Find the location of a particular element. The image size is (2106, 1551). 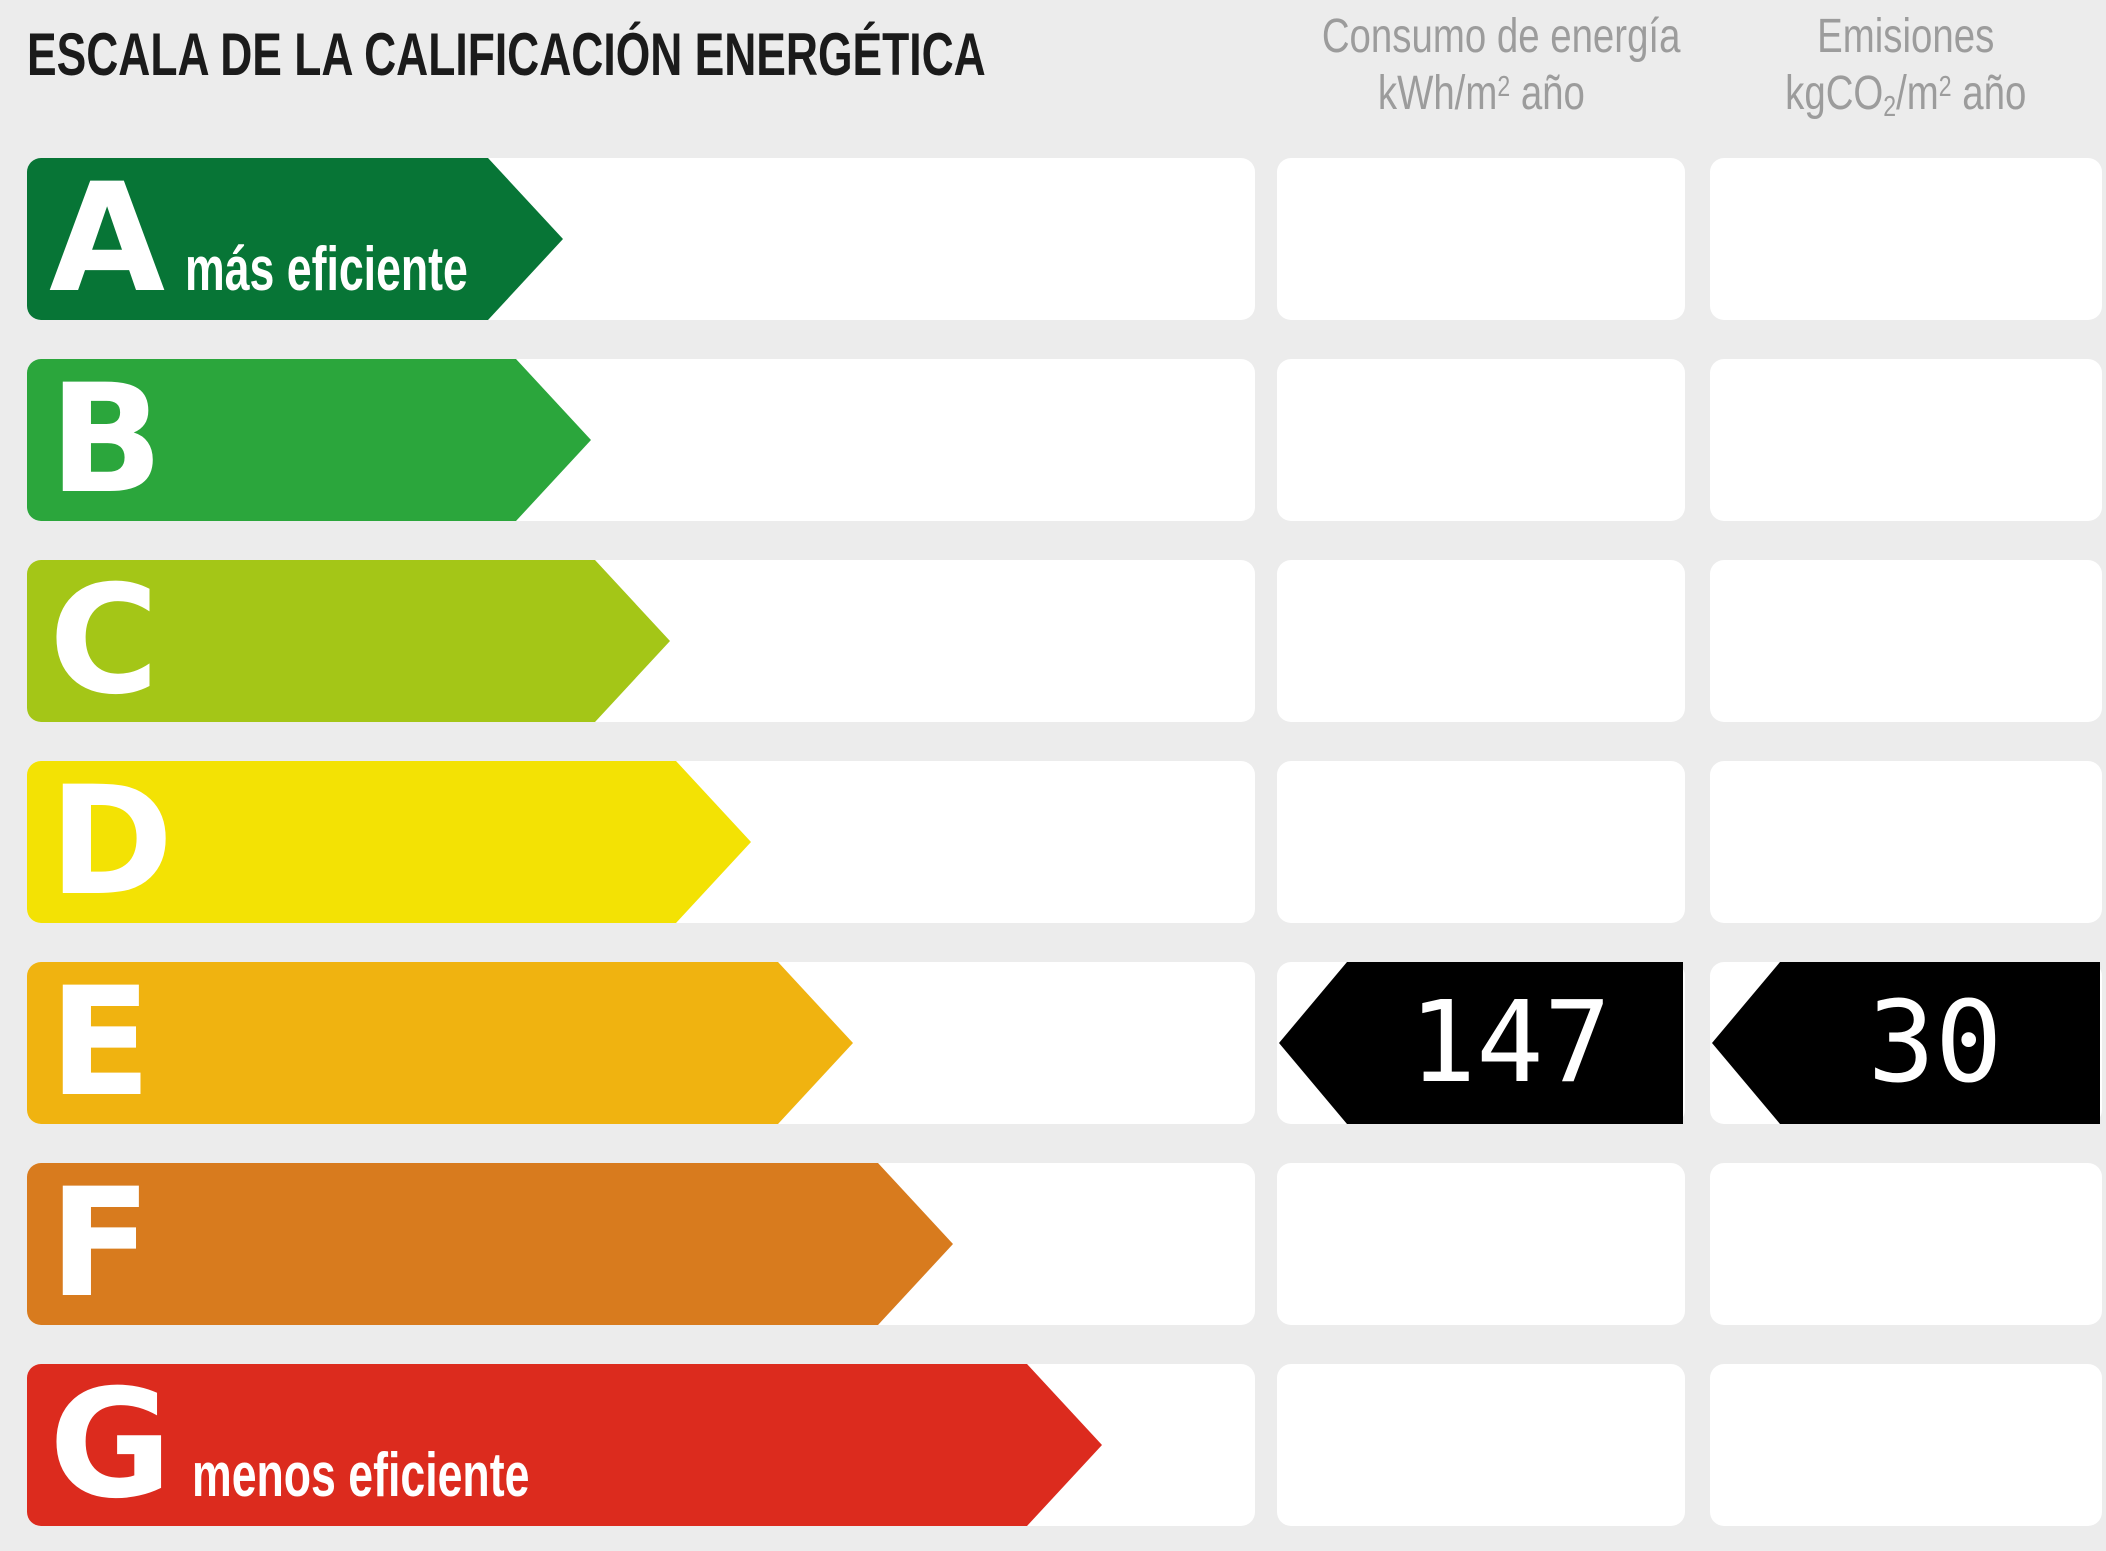

rating-letter-c: C is located at coordinates (104, 641).